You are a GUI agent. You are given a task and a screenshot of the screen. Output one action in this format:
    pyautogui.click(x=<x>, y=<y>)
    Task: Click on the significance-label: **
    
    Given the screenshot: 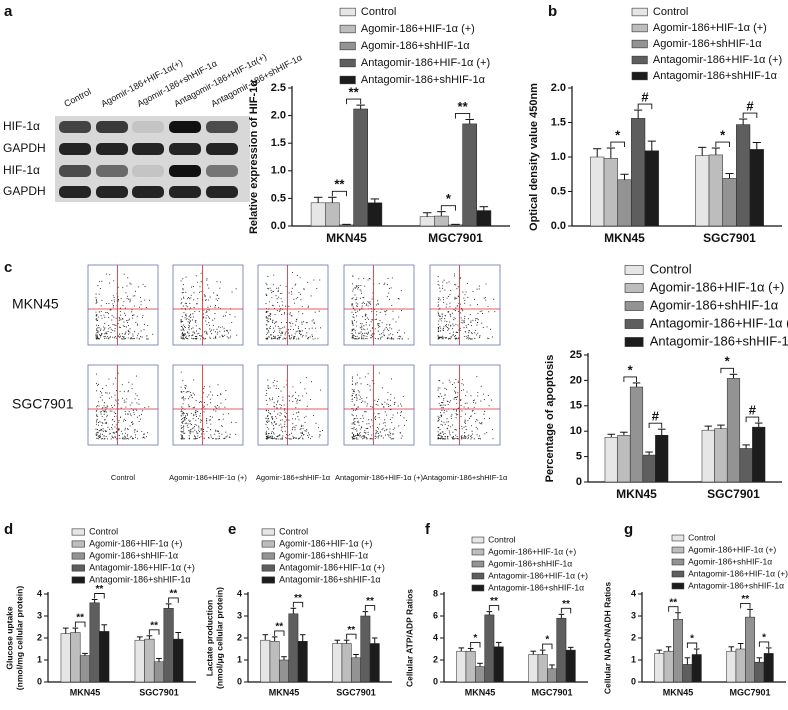 What is the action you would take?
    pyautogui.click(x=80, y=618)
    